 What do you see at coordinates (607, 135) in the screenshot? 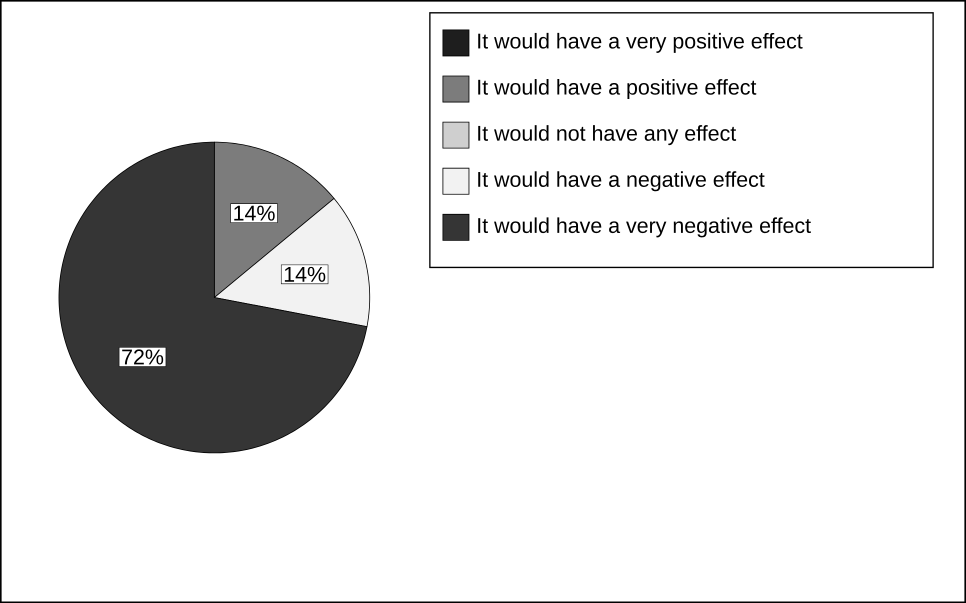
I see `legend-label: It would not have any effect` at bounding box center [607, 135].